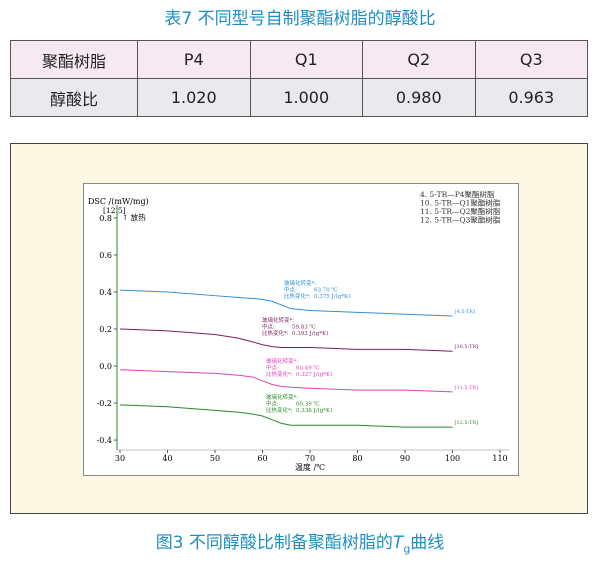 This screenshot has height=563, width=600. What do you see at coordinates (274, 543) in the screenshot?
I see `caption-text: 图3 不同醇酸比制备聚酯树脂的` at bounding box center [274, 543].